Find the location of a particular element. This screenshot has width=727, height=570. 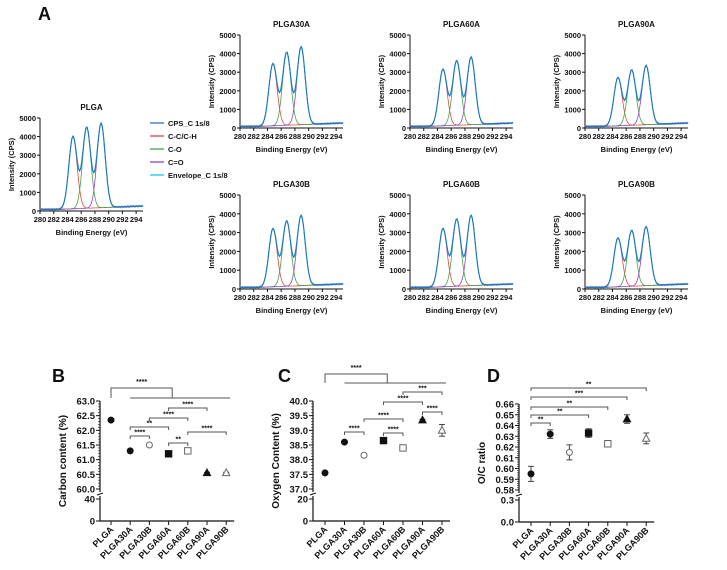

panel-label-c: C is located at coordinates (284, 376).